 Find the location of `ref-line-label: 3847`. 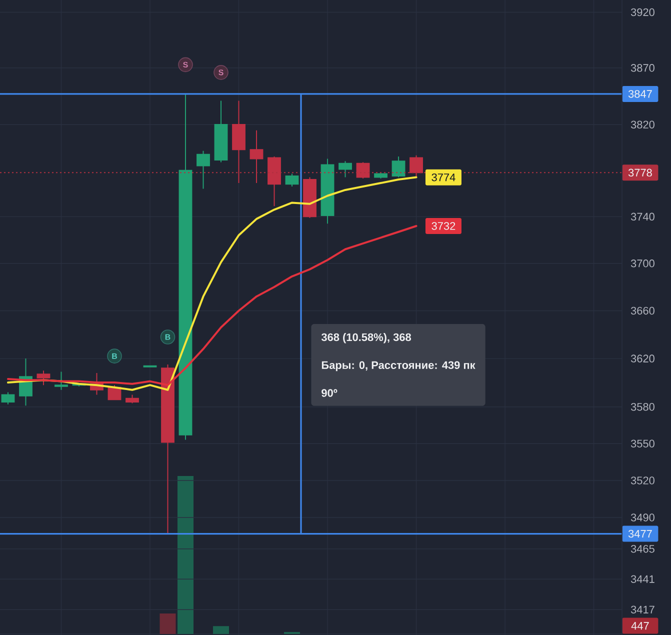

ref-line-label: 3847 is located at coordinates (640, 94).